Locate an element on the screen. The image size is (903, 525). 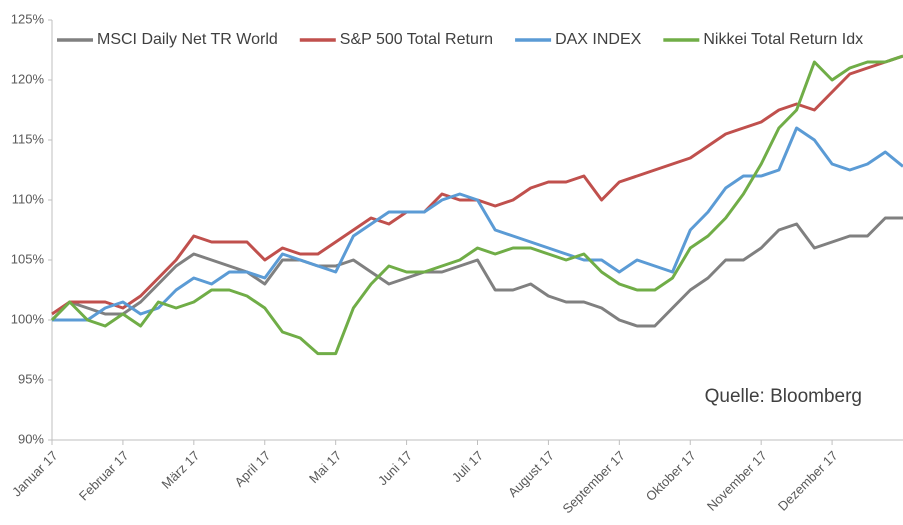
y-tick-label: 100% is located at coordinates (28, 318).